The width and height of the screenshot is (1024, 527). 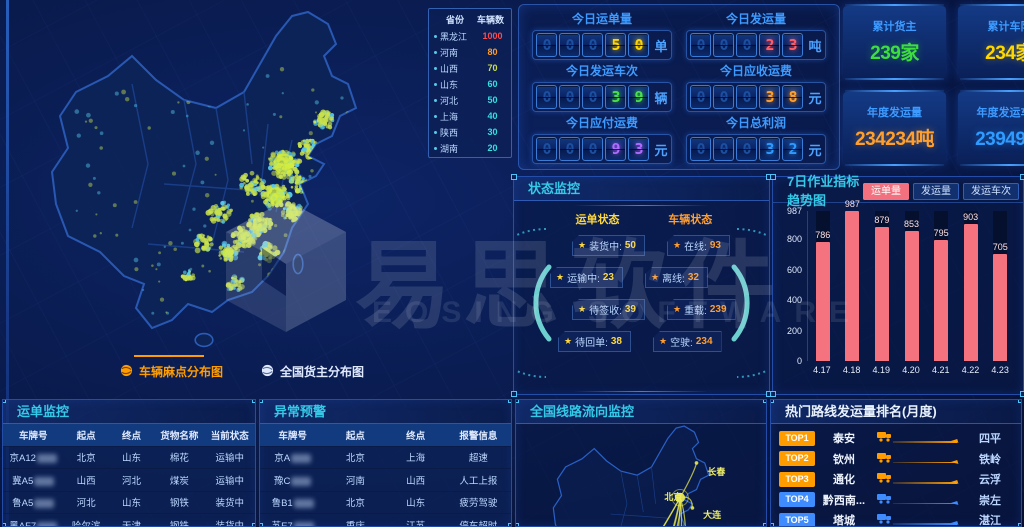 What do you see at coordinates (701, 309) in the screenshot?
I see `status-item: ★ 重载: 239` at bounding box center [701, 309].